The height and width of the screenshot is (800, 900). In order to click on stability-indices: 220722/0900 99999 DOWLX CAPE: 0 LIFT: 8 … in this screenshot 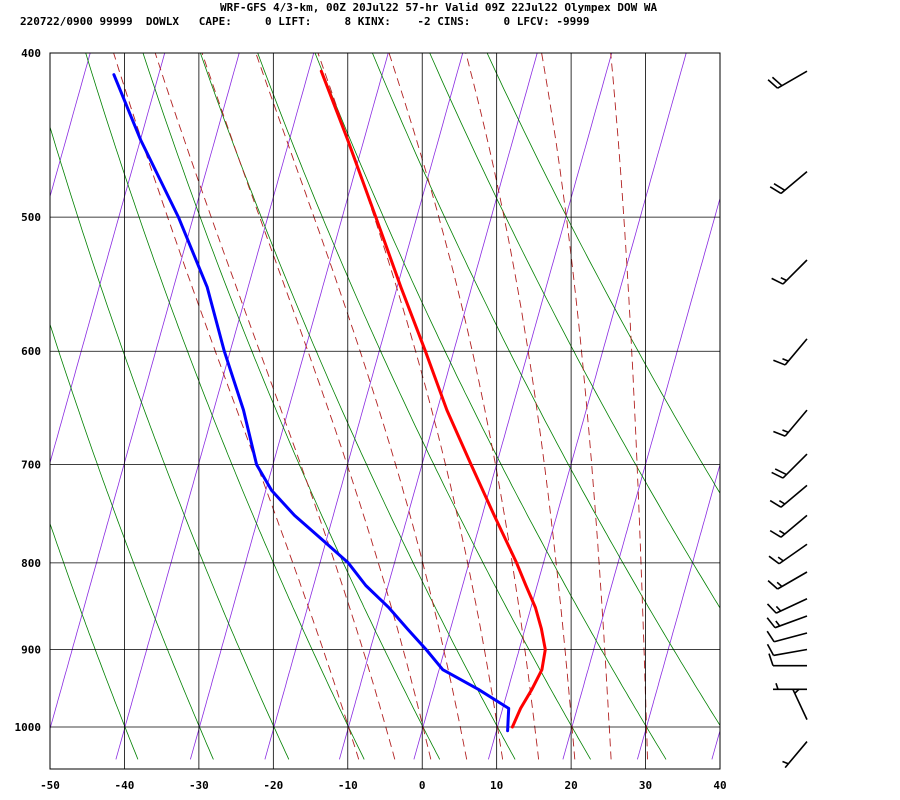, I will do `click(305, 21)`.